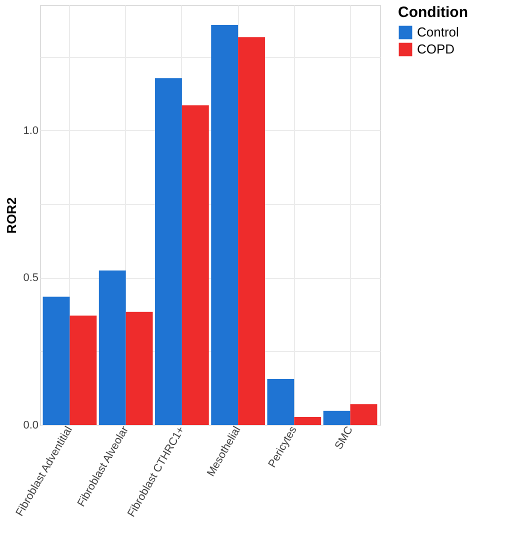 The height and width of the screenshot is (553, 509). What do you see at coordinates (30, 278) in the screenshot?
I see `y-tick-label: 0.5` at bounding box center [30, 278].